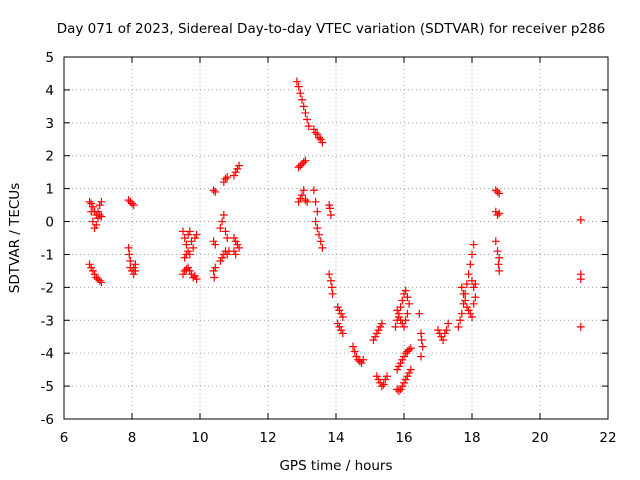 Image resolution: width=640 pixels, height=480 pixels. What do you see at coordinates (49, 124) in the screenshot?
I see `y-tick-label: 3` at bounding box center [49, 124].